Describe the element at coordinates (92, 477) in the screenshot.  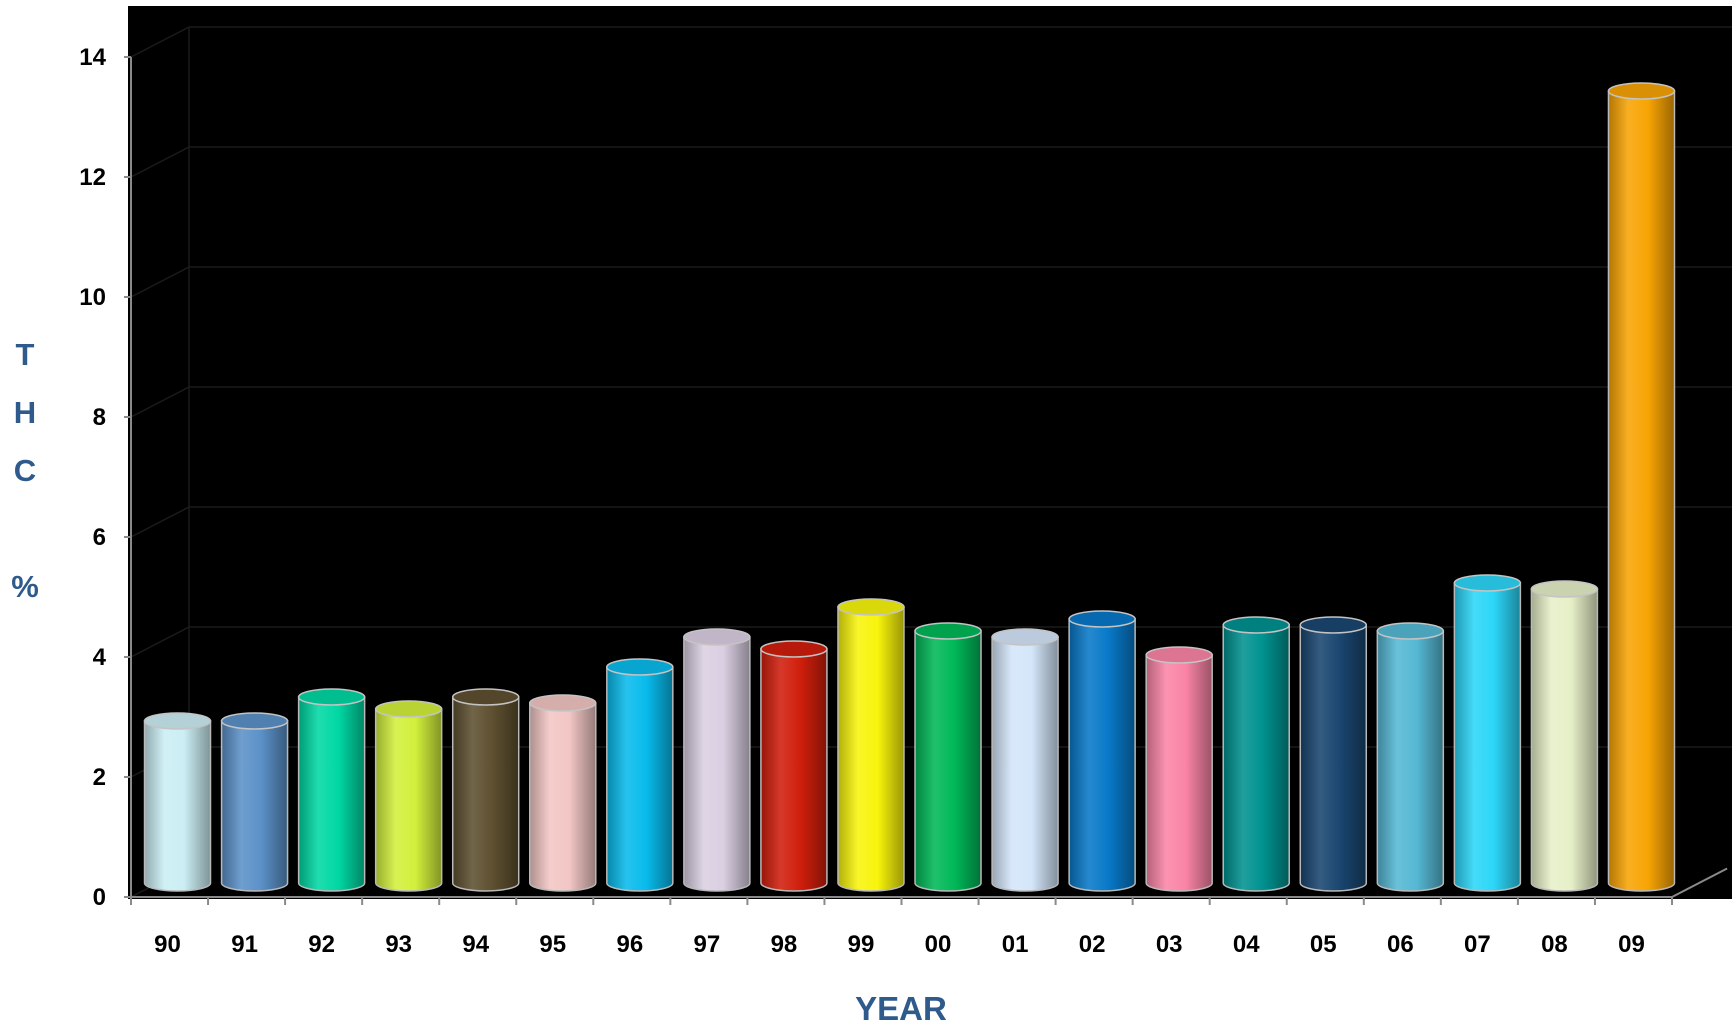
I see `y-tick-labels: 0 2 4 6 8 10 12 14` at that location.